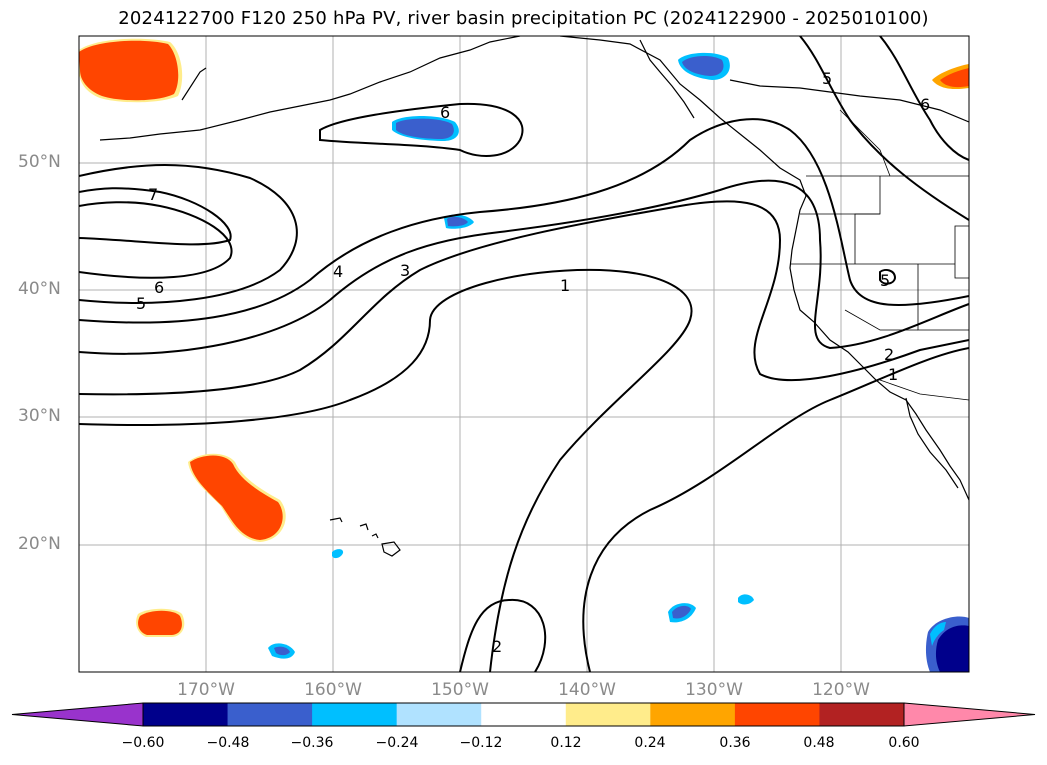 The height and width of the screenshot is (765, 1047). I want to click on colorbar-tick-label: −0.48, so click(228, 743).